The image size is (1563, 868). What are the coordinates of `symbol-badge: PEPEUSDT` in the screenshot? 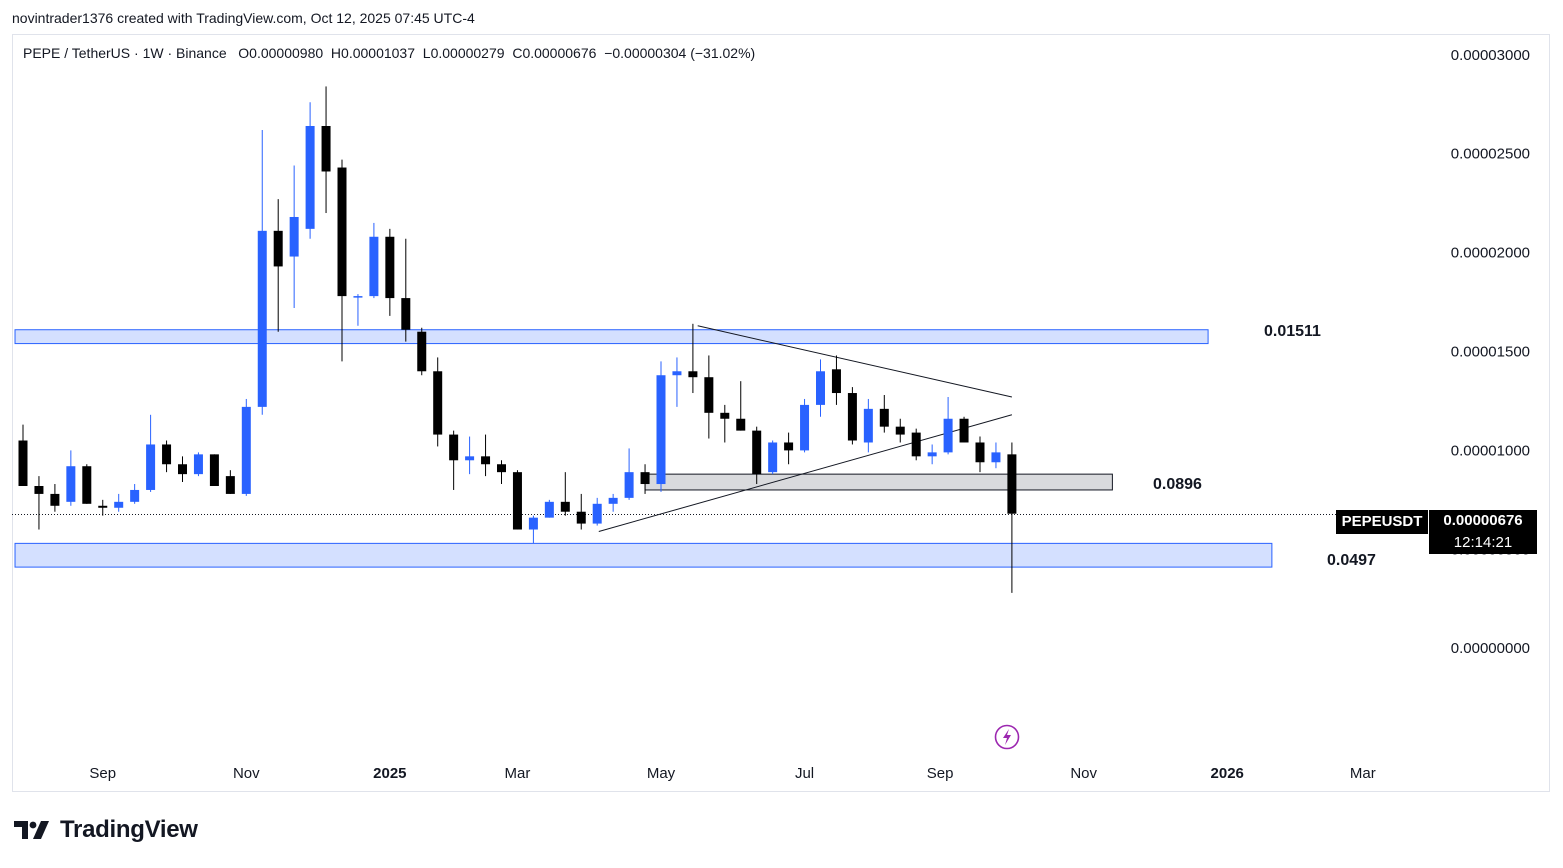 It's located at (1382, 522).